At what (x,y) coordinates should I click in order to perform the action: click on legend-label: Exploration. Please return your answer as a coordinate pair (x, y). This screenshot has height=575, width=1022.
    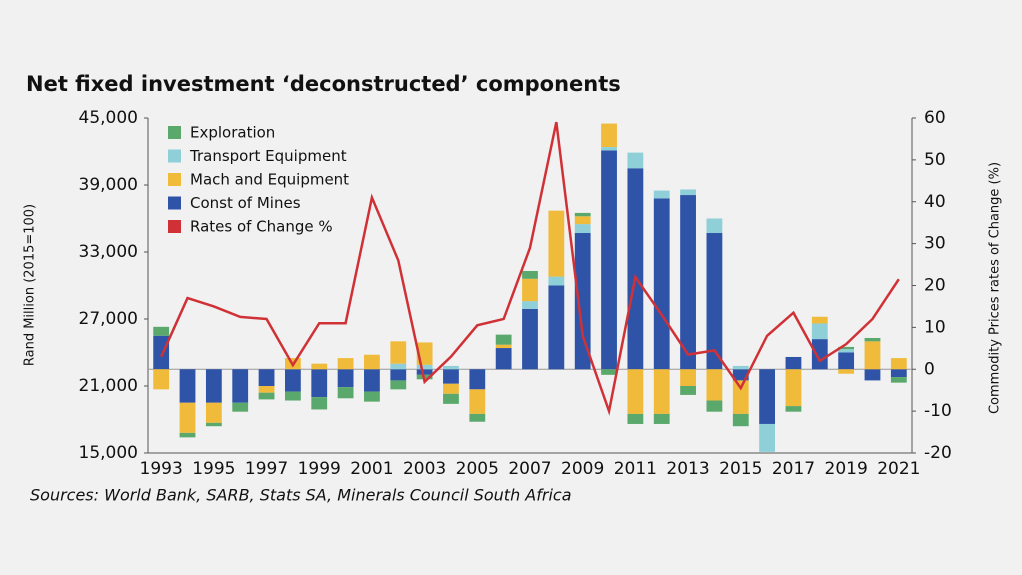
    Looking at the image, I should click on (232, 133).